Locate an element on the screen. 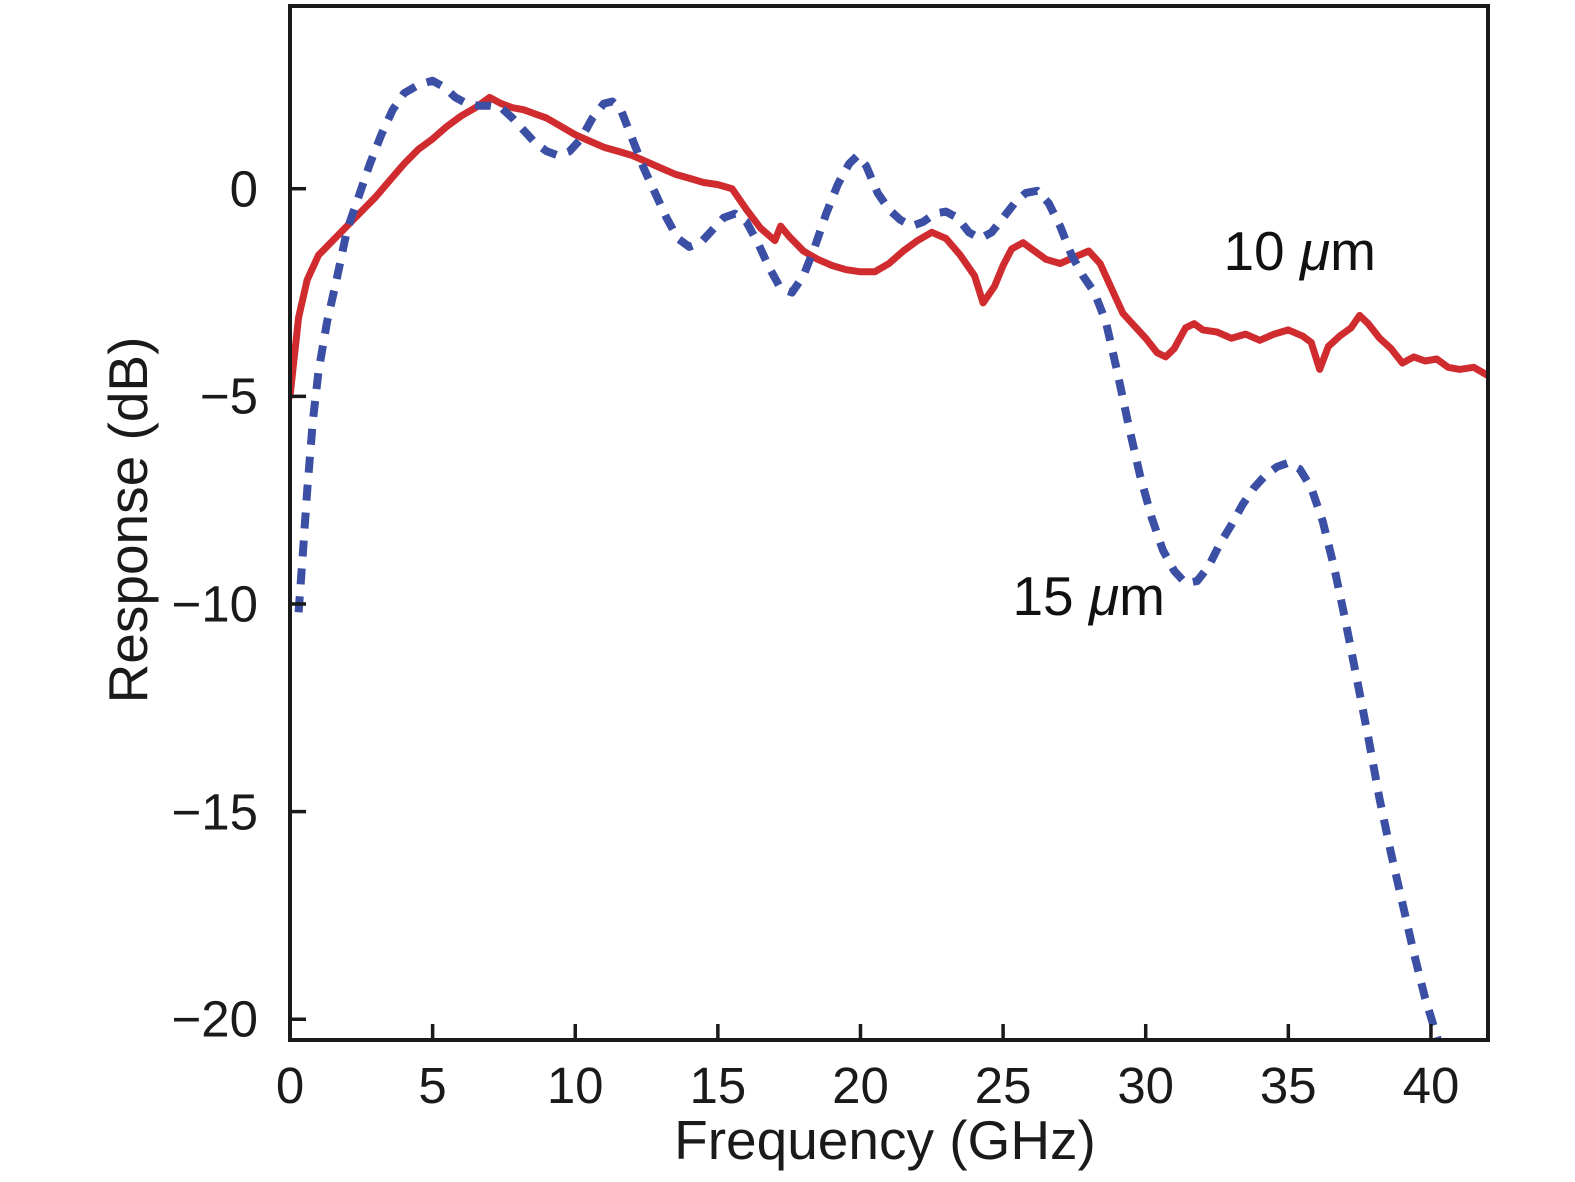  x-tick-label: 15 is located at coordinates (718, 1085).